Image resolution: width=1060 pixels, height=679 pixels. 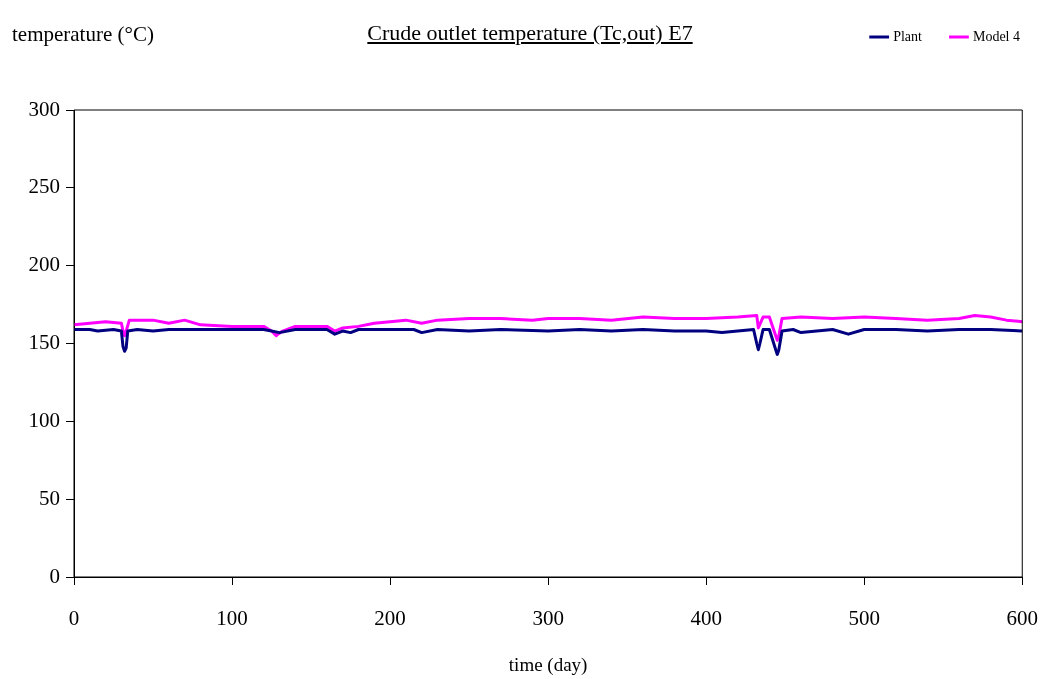 I want to click on x-tick-label: 500, so click(x=864, y=618).